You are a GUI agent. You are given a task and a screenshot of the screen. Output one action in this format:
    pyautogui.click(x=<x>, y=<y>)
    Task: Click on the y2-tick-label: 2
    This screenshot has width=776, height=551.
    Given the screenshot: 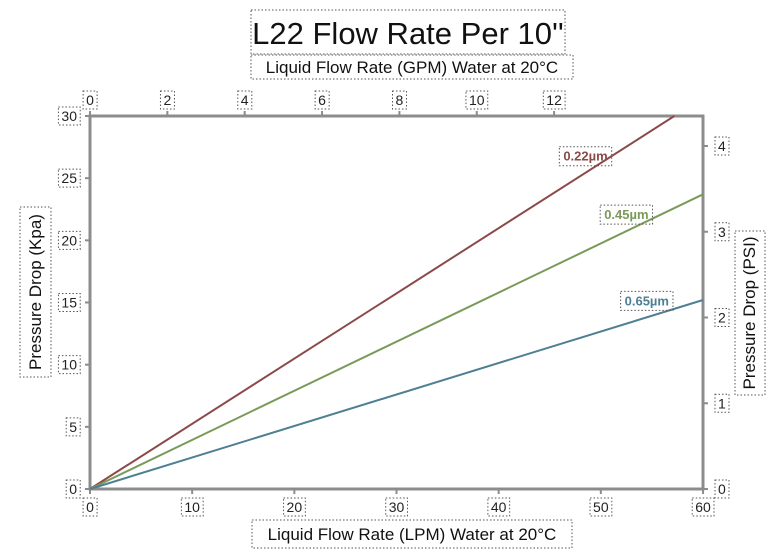 What is the action you would take?
    pyautogui.click(x=722, y=318)
    